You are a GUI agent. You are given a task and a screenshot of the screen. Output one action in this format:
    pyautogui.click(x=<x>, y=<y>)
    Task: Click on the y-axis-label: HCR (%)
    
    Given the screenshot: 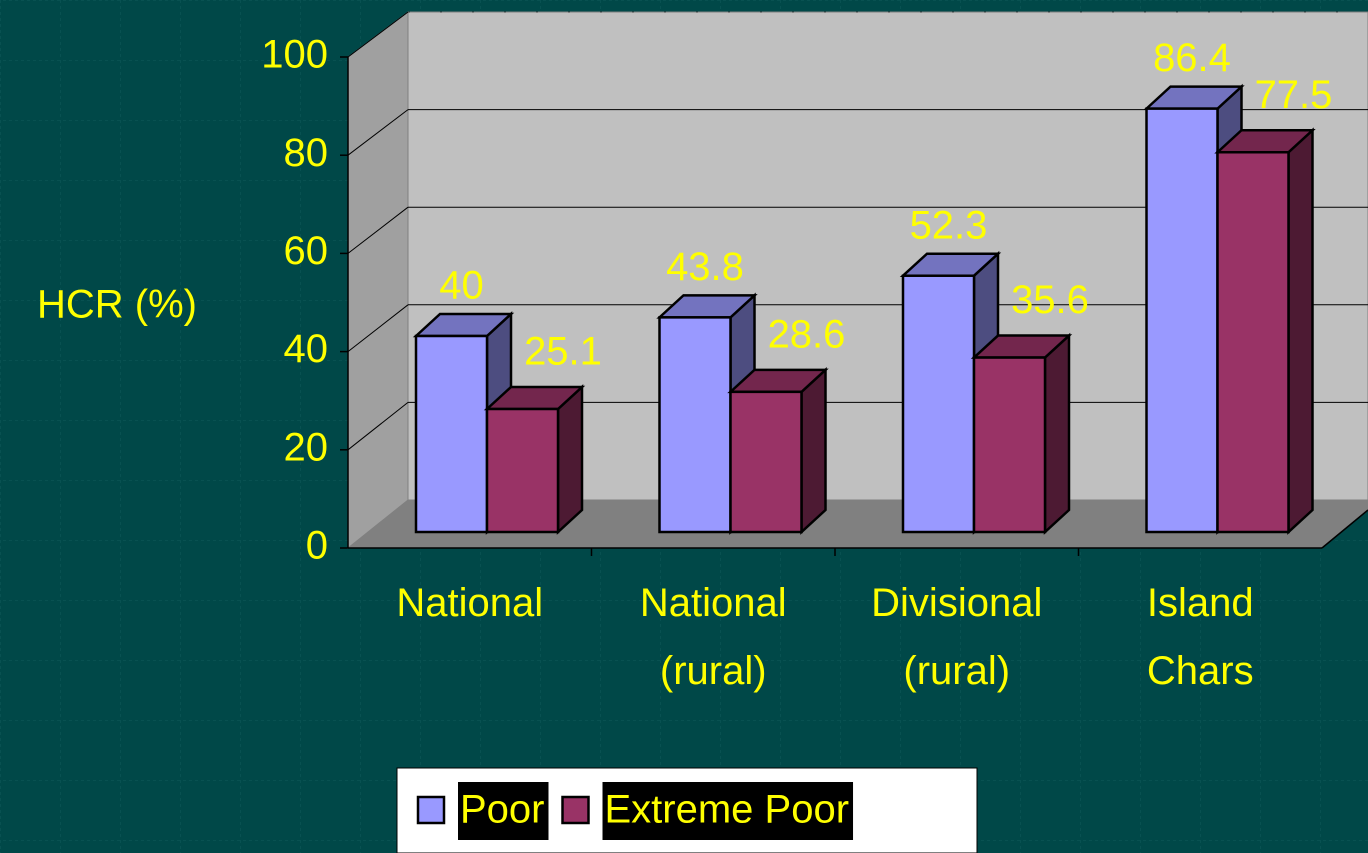 What is the action you would take?
    pyautogui.click(x=117, y=305)
    